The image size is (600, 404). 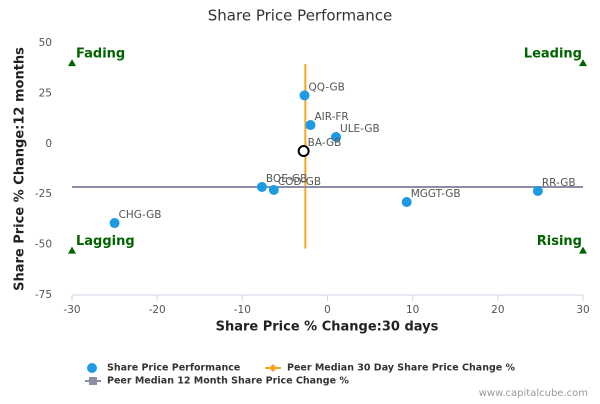 I want to click on quadrant-label: Rising, so click(x=559, y=241).